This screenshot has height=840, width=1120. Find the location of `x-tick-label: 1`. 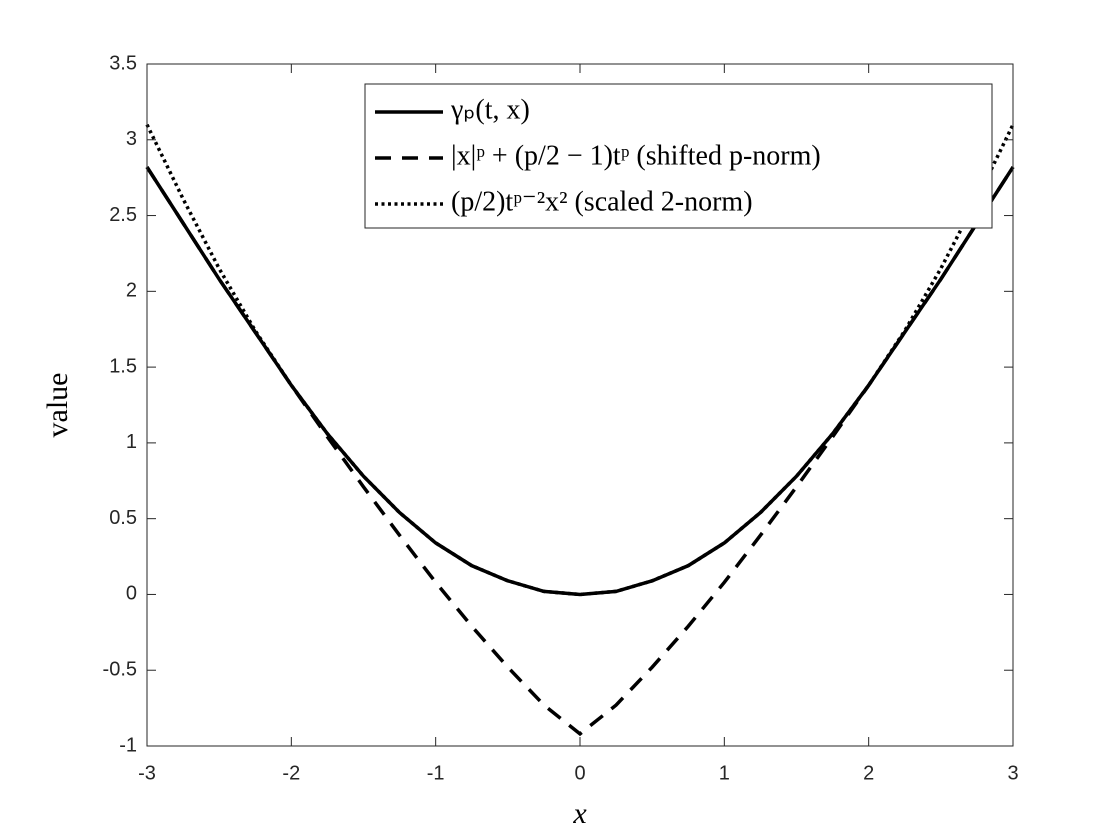

x-tick-label: 1 is located at coordinates (724, 773).